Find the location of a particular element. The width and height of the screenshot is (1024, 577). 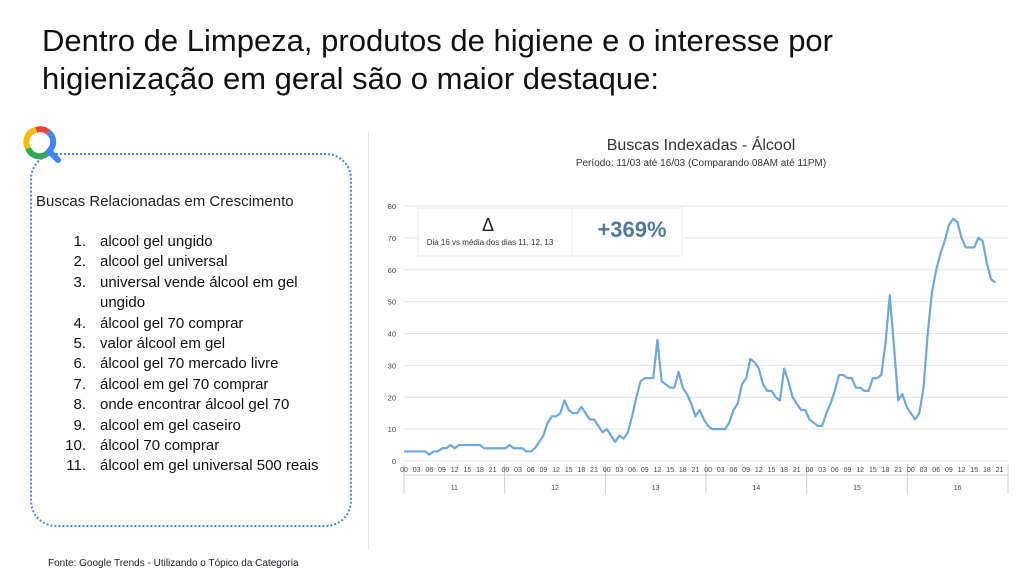

list-item-text: universal vende álcool em gel ungido is located at coordinates (199, 292).